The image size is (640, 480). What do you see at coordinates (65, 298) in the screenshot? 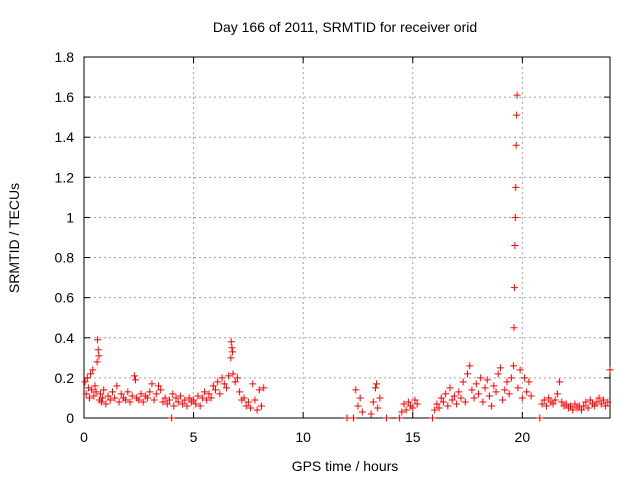
I see `y-tick-label: 0.6` at bounding box center [65, 298].